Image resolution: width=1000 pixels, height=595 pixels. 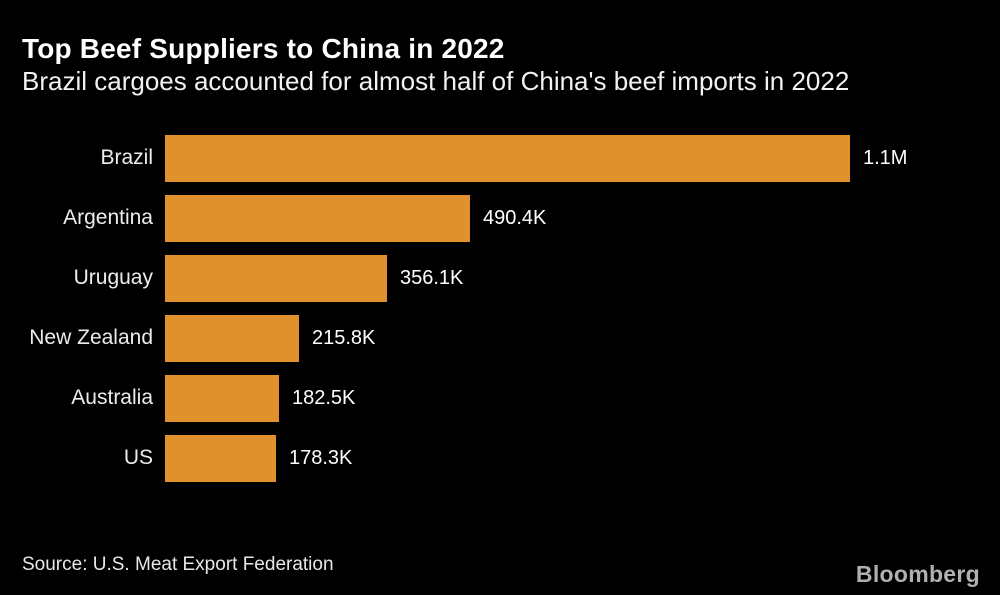 I want to click on bar-row: New Zealand 215.8K, so click(x=500, y=338).